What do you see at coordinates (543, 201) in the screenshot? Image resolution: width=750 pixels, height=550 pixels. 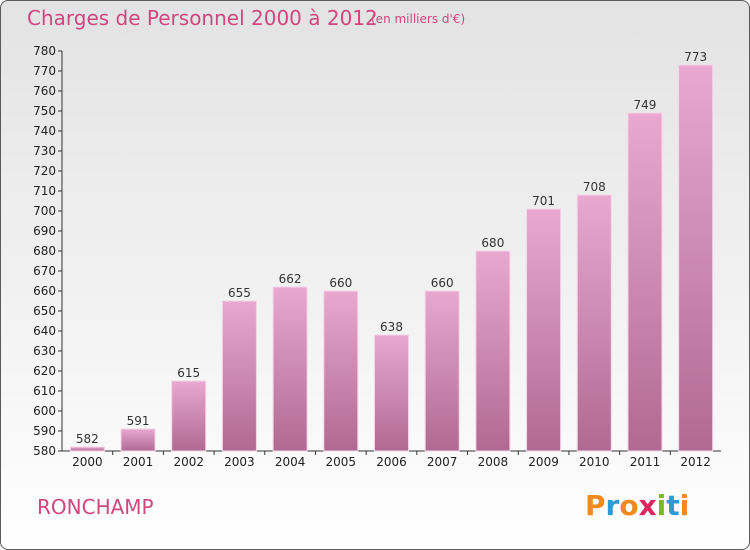 I see `data-label-2009: 701` at bounding box center [543, 201].